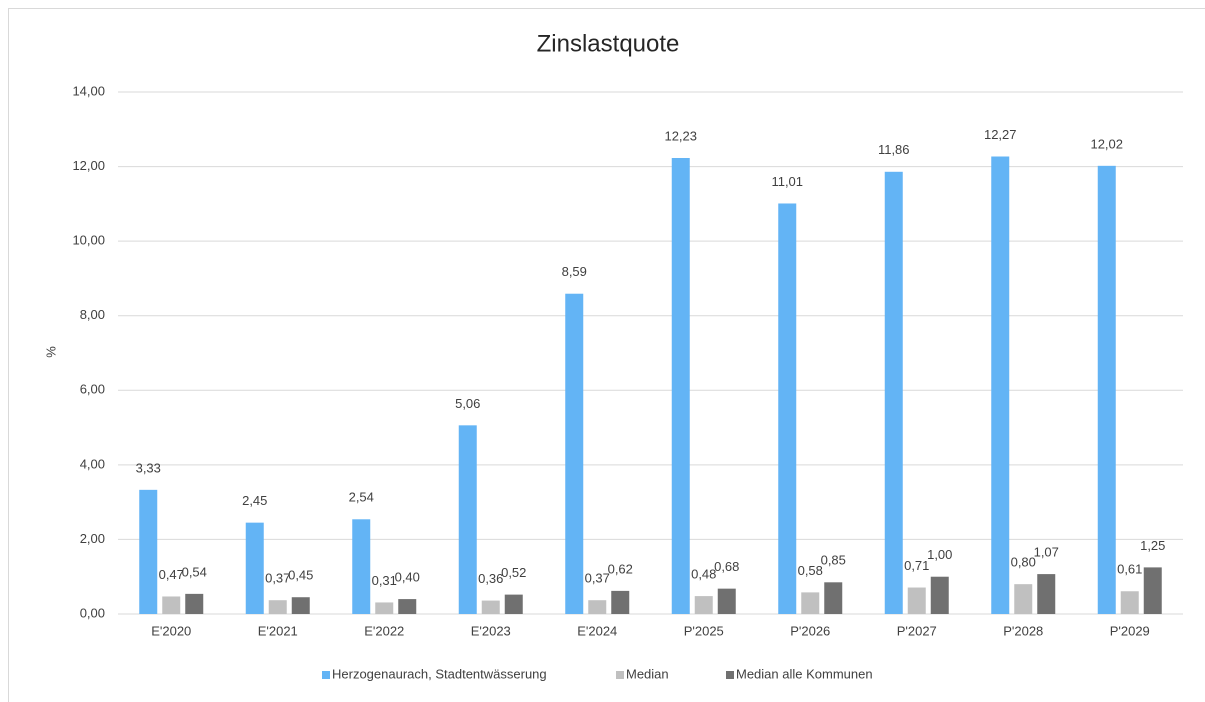 This screenshot has height=702, width=1205. I want to click on data-label: 0,62, so click(620, 568).